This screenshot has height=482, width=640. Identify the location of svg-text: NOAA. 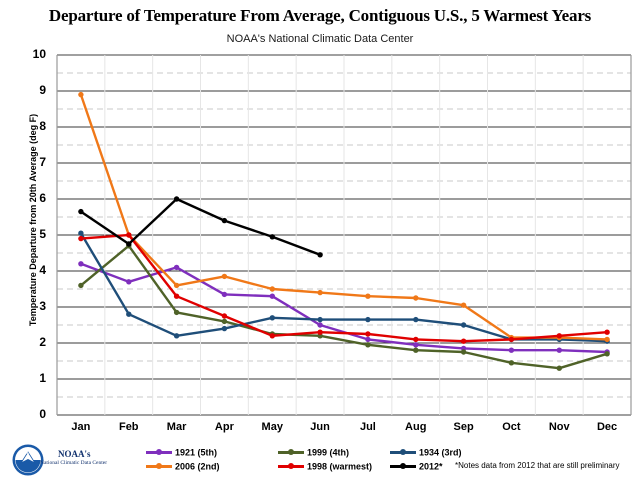
(28, 452).